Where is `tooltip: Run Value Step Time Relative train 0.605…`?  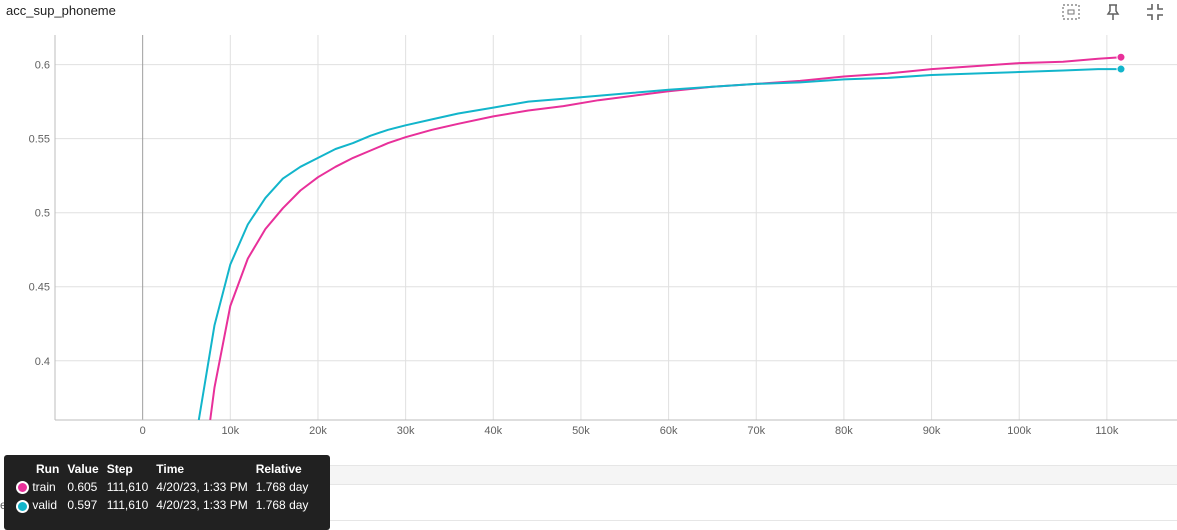 tooltip: Run Value Step Time Relative train 0.605… is located at coordinates (167, 492).